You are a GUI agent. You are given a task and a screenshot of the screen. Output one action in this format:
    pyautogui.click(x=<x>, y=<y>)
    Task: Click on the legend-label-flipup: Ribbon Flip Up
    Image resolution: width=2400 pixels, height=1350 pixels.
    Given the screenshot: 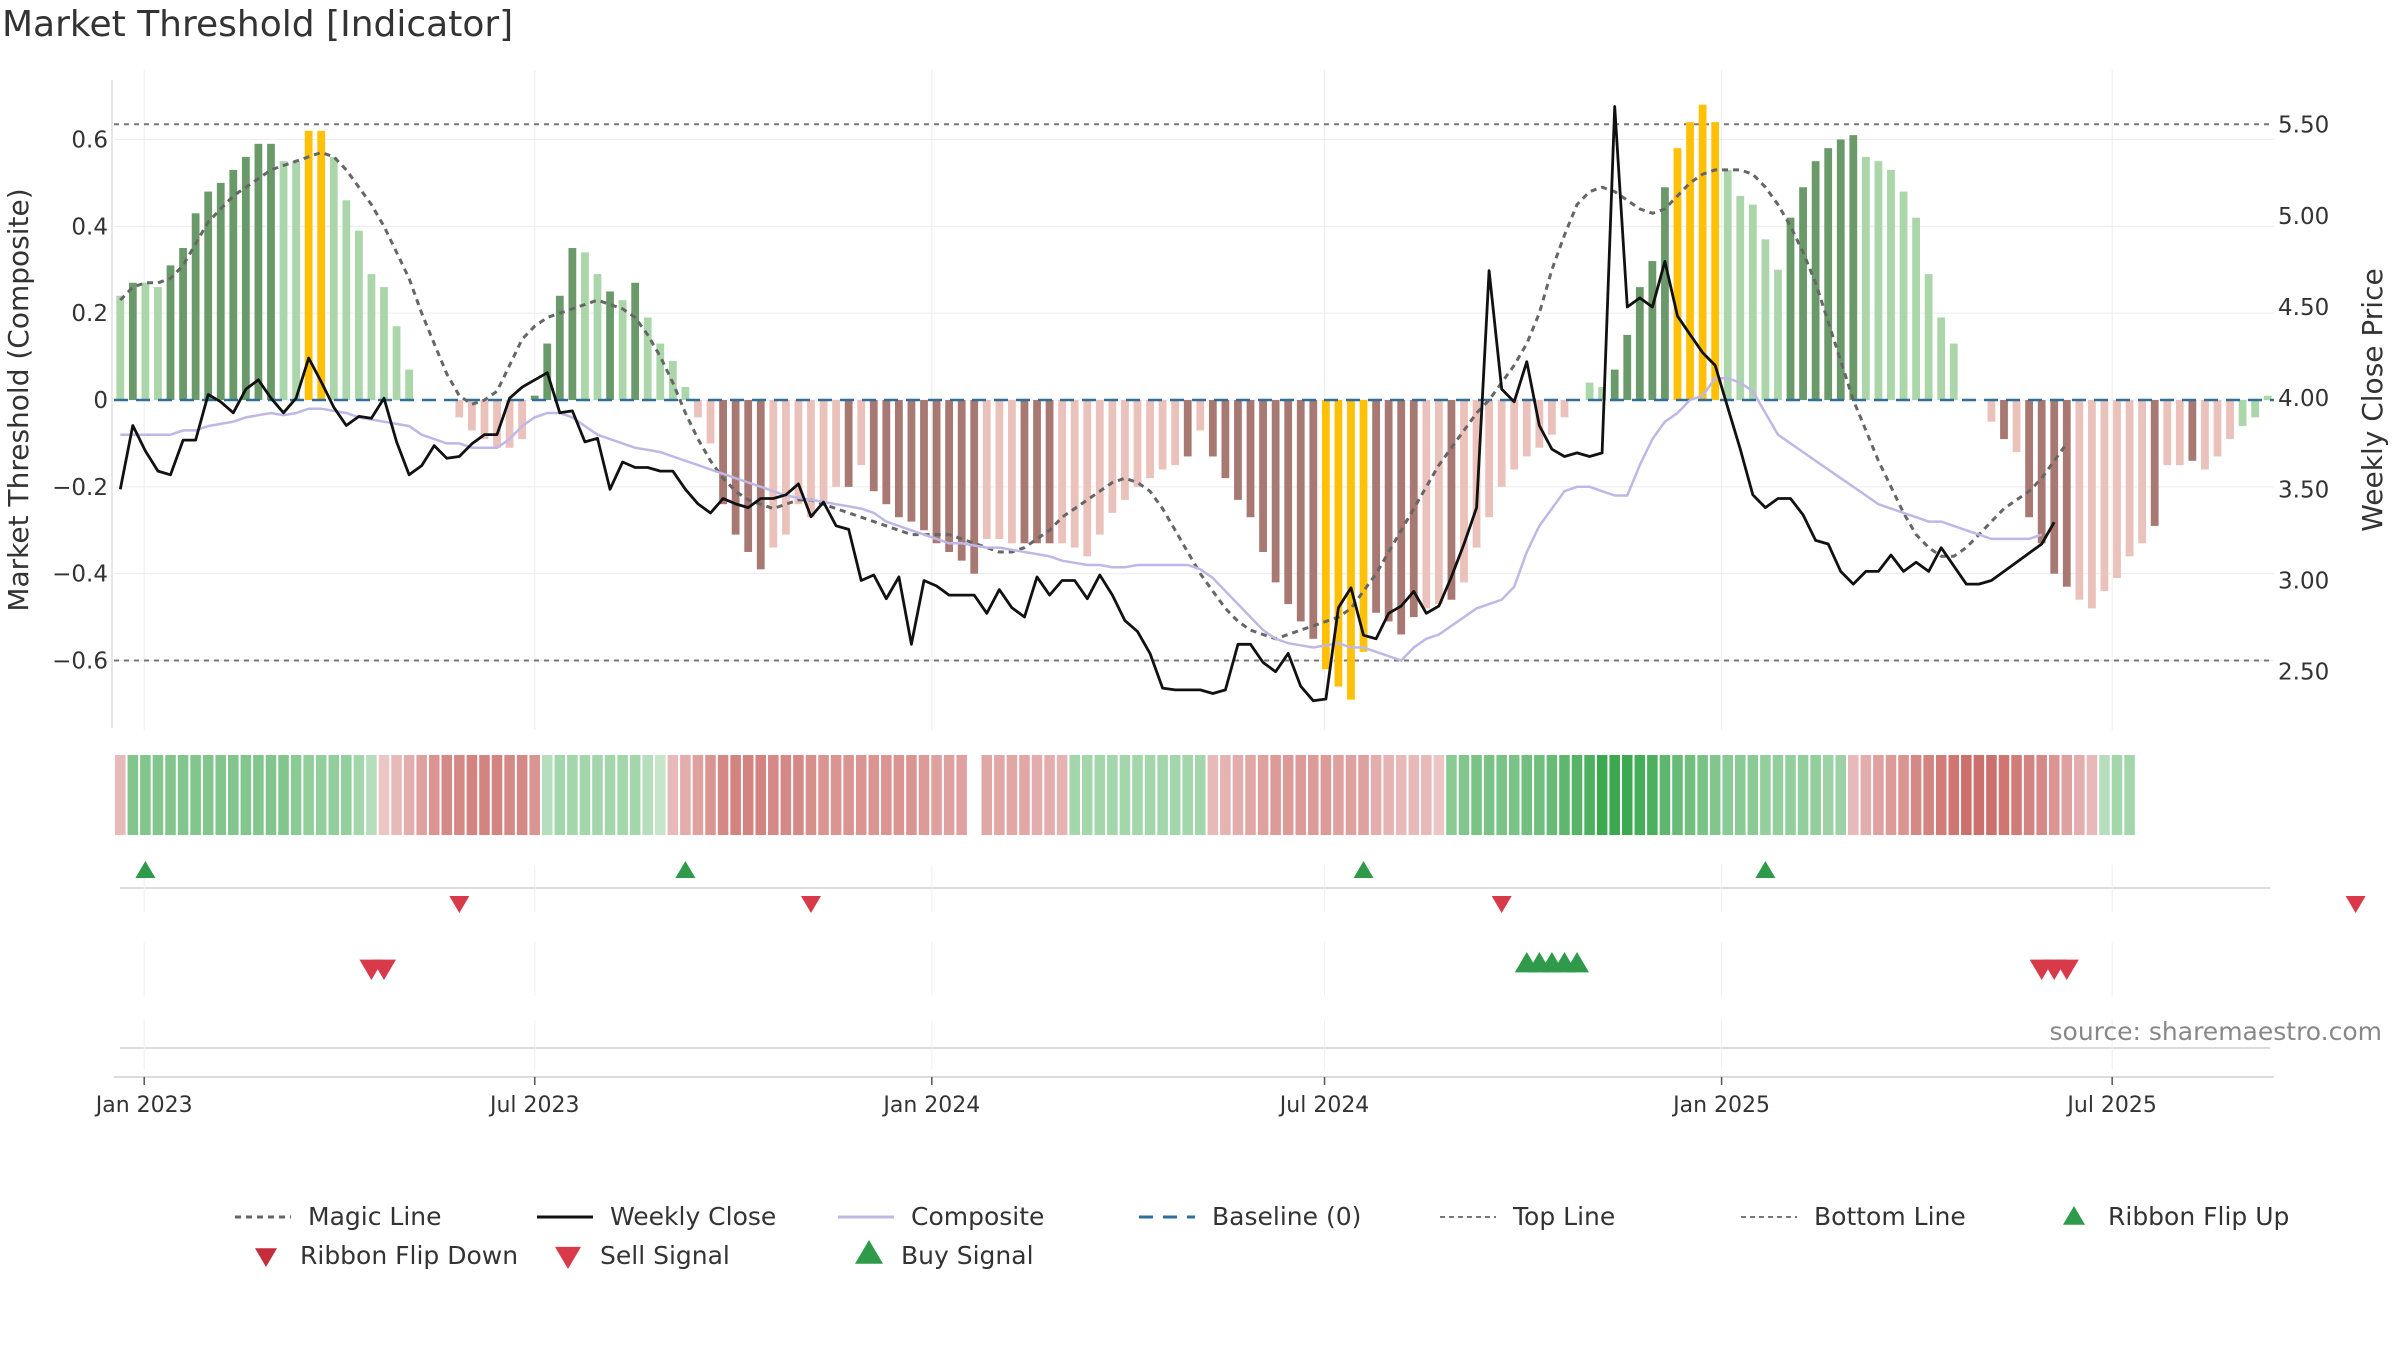 What is the action you would take?
    pyautogui.click(x=2198, y=1216)
    